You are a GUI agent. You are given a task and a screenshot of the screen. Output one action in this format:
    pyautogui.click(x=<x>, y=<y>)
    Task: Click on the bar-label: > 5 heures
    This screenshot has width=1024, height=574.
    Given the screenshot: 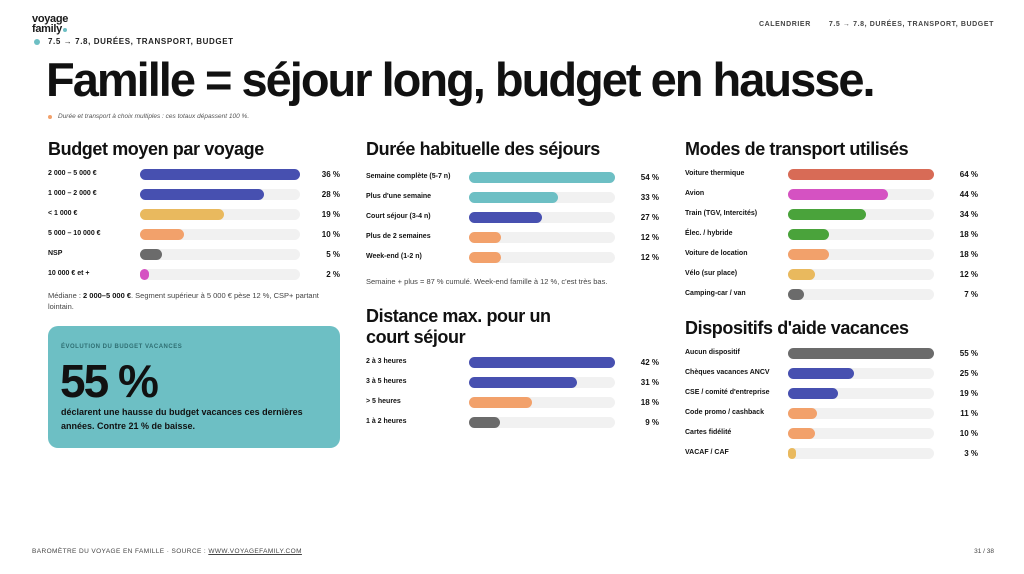 What is the action you would take?
    pyautogui.click(x=383, y=401)
    